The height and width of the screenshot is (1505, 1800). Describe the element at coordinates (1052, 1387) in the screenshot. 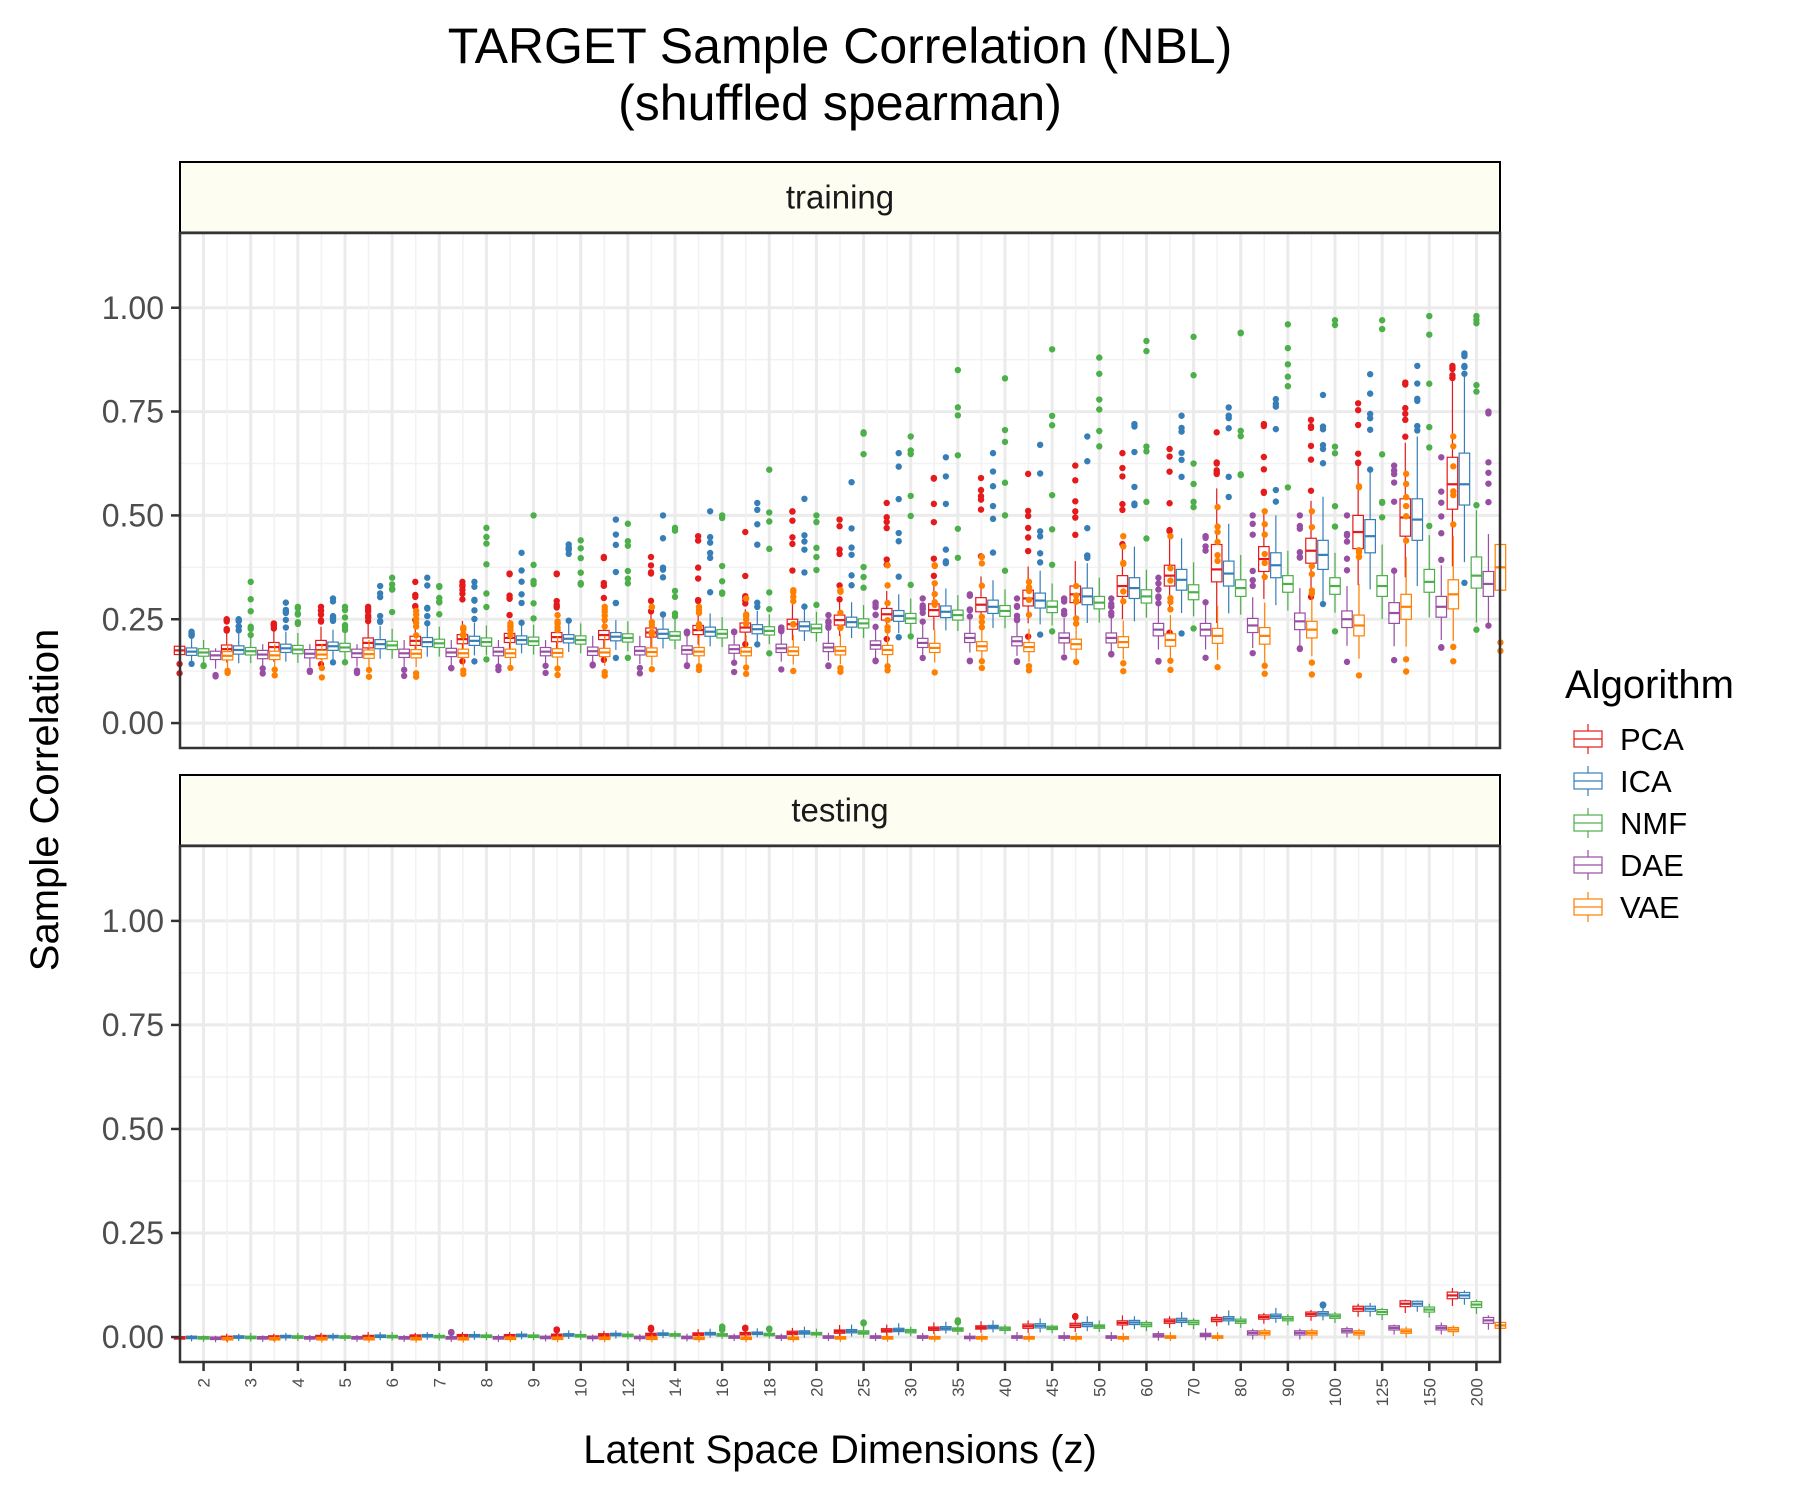

I see `x-tick-label: 45` at that location.